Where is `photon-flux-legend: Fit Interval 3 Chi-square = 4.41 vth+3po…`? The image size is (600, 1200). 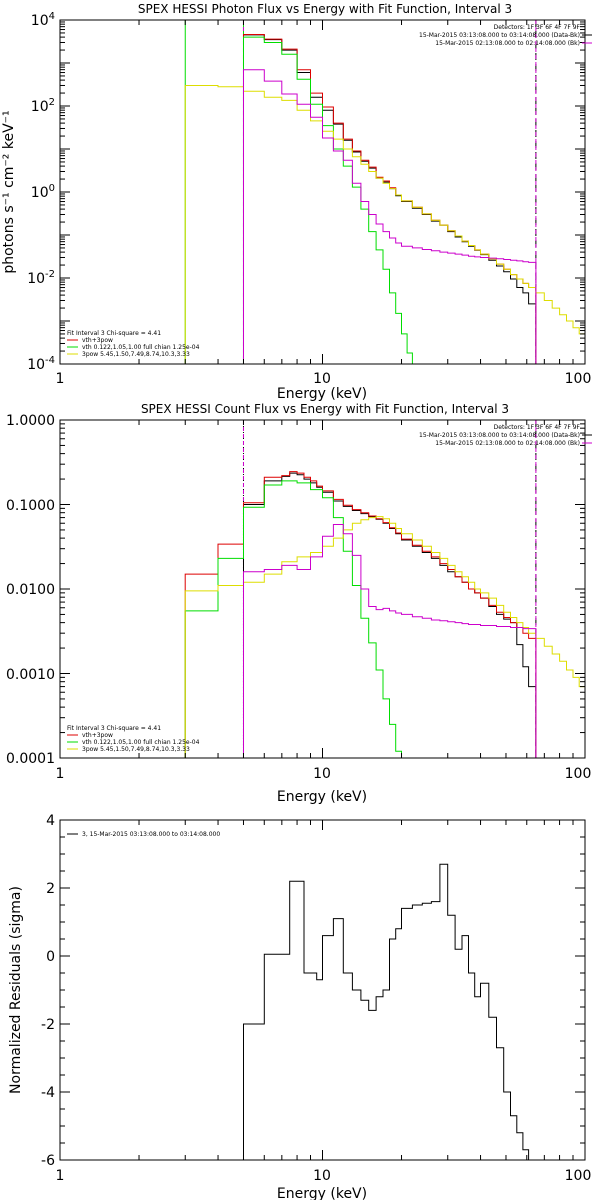
photon-flux-legend: Fit Interval 3 Chi-square = 4.41 vth+3po… is located at coordinates (133, 344).